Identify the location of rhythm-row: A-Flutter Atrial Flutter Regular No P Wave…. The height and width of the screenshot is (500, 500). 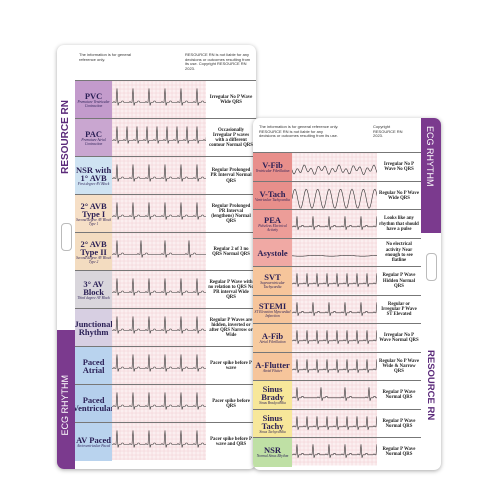
(337, 366).